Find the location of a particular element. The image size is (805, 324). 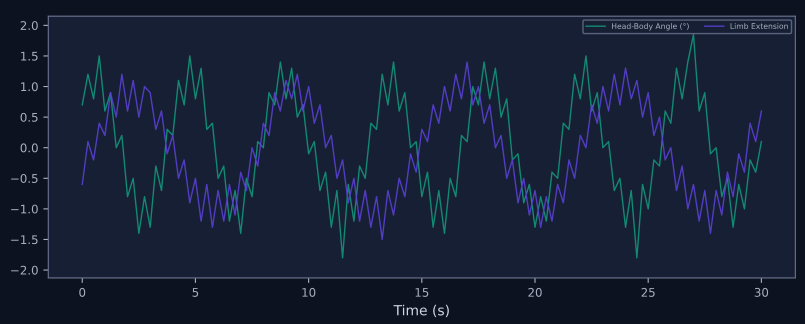

x-tick-label: 5 is located at coordinates (195, 292).